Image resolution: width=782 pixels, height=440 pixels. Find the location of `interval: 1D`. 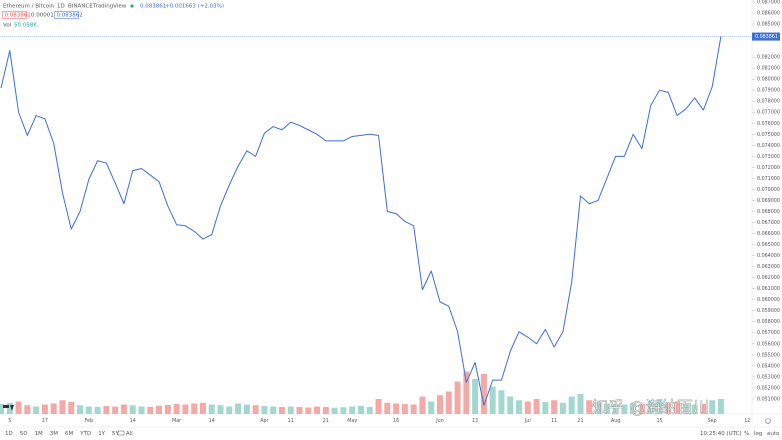

interval: 1D is located at coordinates (61, 7).